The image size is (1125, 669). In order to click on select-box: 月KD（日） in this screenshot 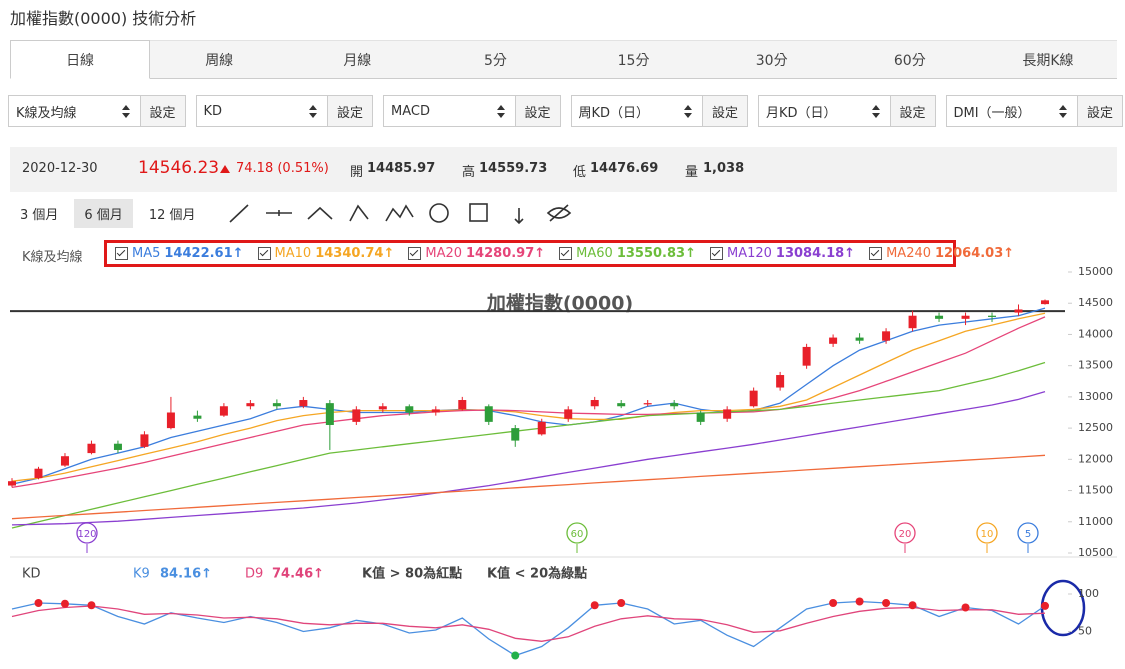, I will do `click(824, 111)`.